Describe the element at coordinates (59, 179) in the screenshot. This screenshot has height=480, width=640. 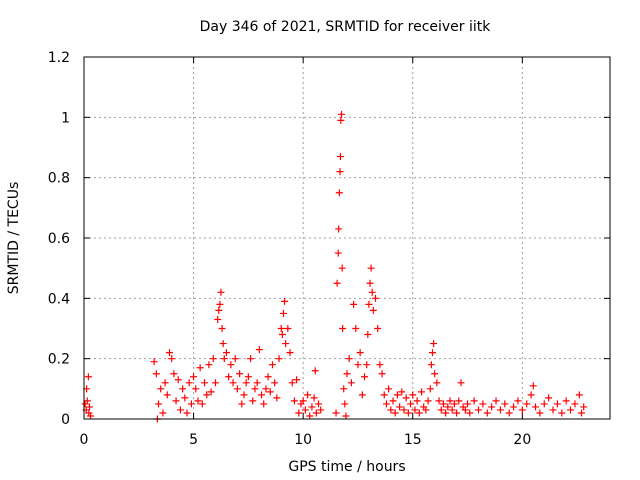
I see `y-tick-label: 0.8` at that location.